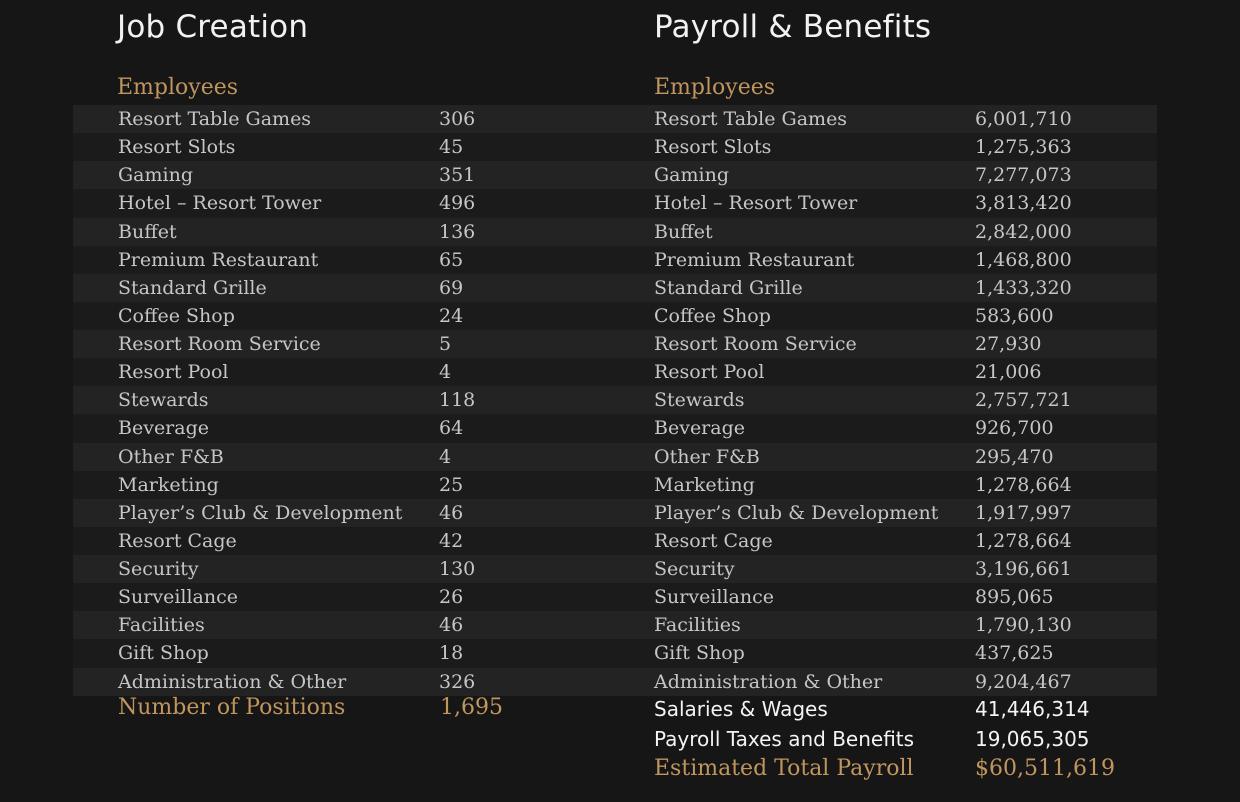 The width and height of the screenshot is (1240, 802). I want to click on row-value: 3,813,420, so click(1023, 203).